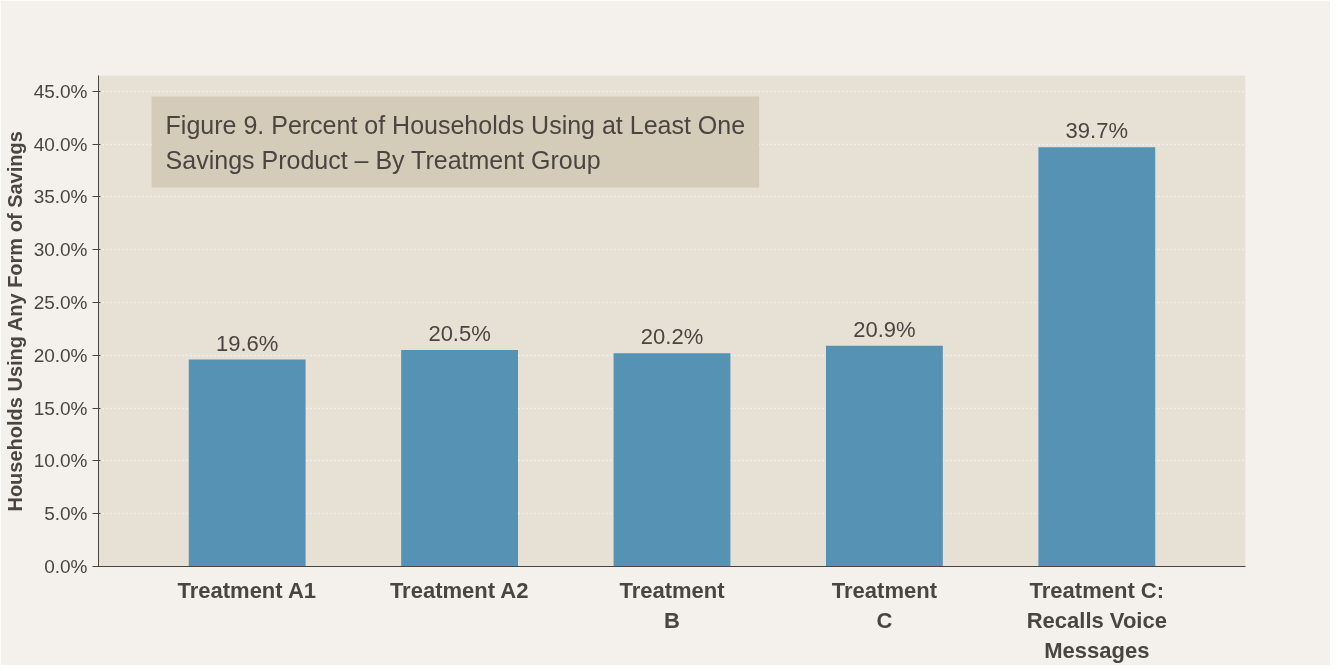 The height and width of the screenshot is (671, 1338). What do you see at coordinates (60, 144) in the screenshot?
I see `y-tick-label: 40.0%` at bounding box center [60, 144].